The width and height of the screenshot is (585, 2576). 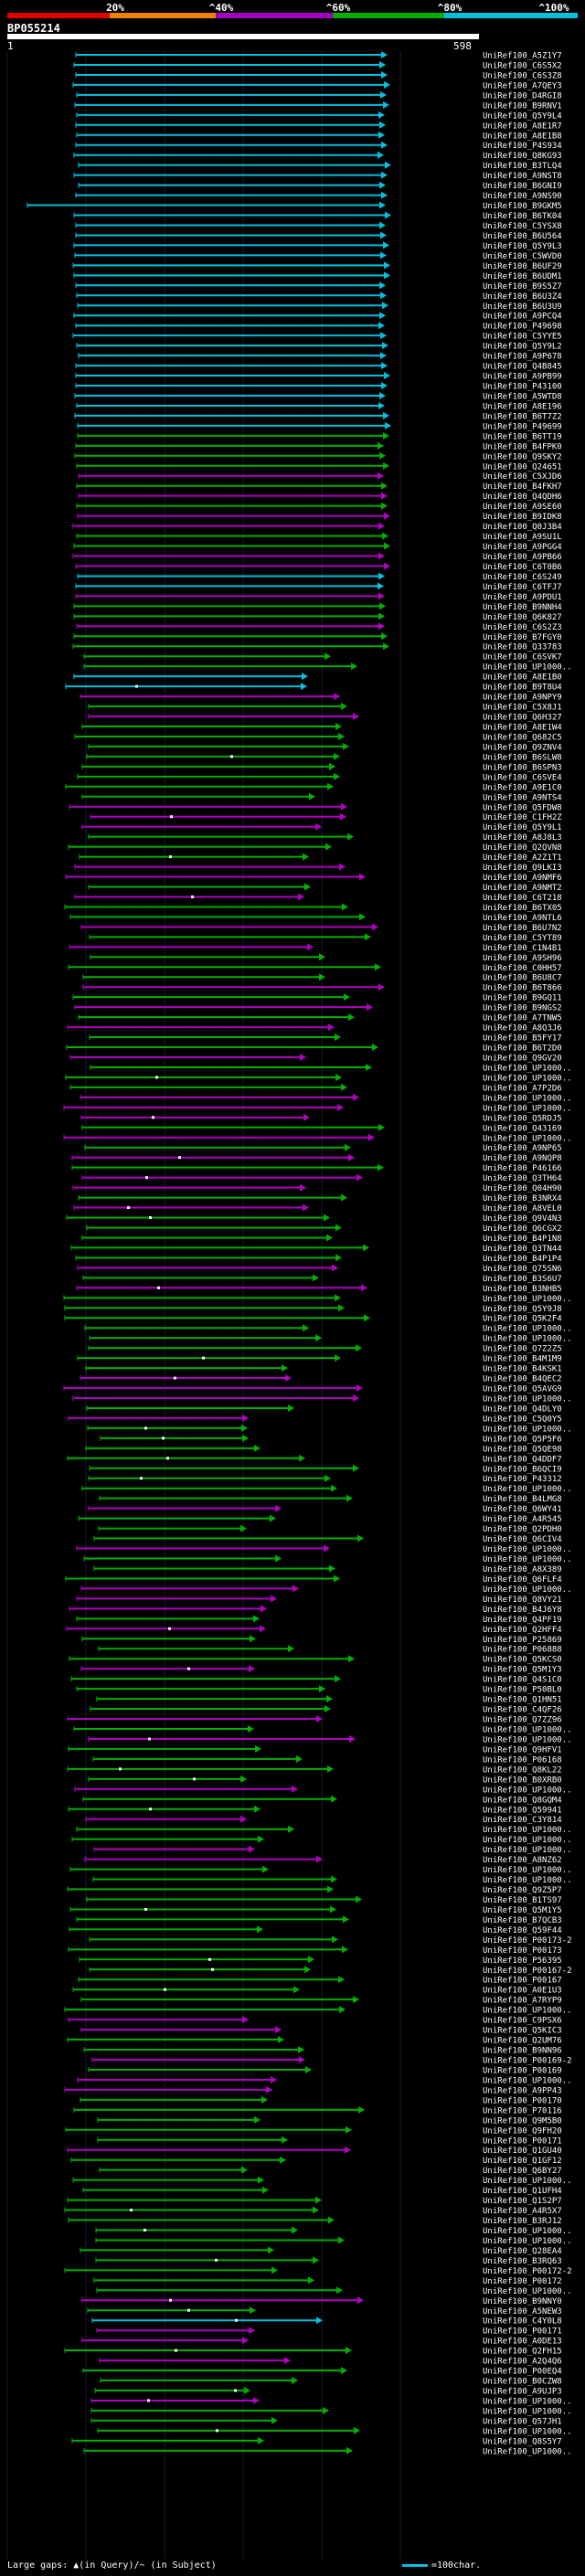 I want to click on hit-label: UniRef100_P06888, so click(x=522, y=1650).